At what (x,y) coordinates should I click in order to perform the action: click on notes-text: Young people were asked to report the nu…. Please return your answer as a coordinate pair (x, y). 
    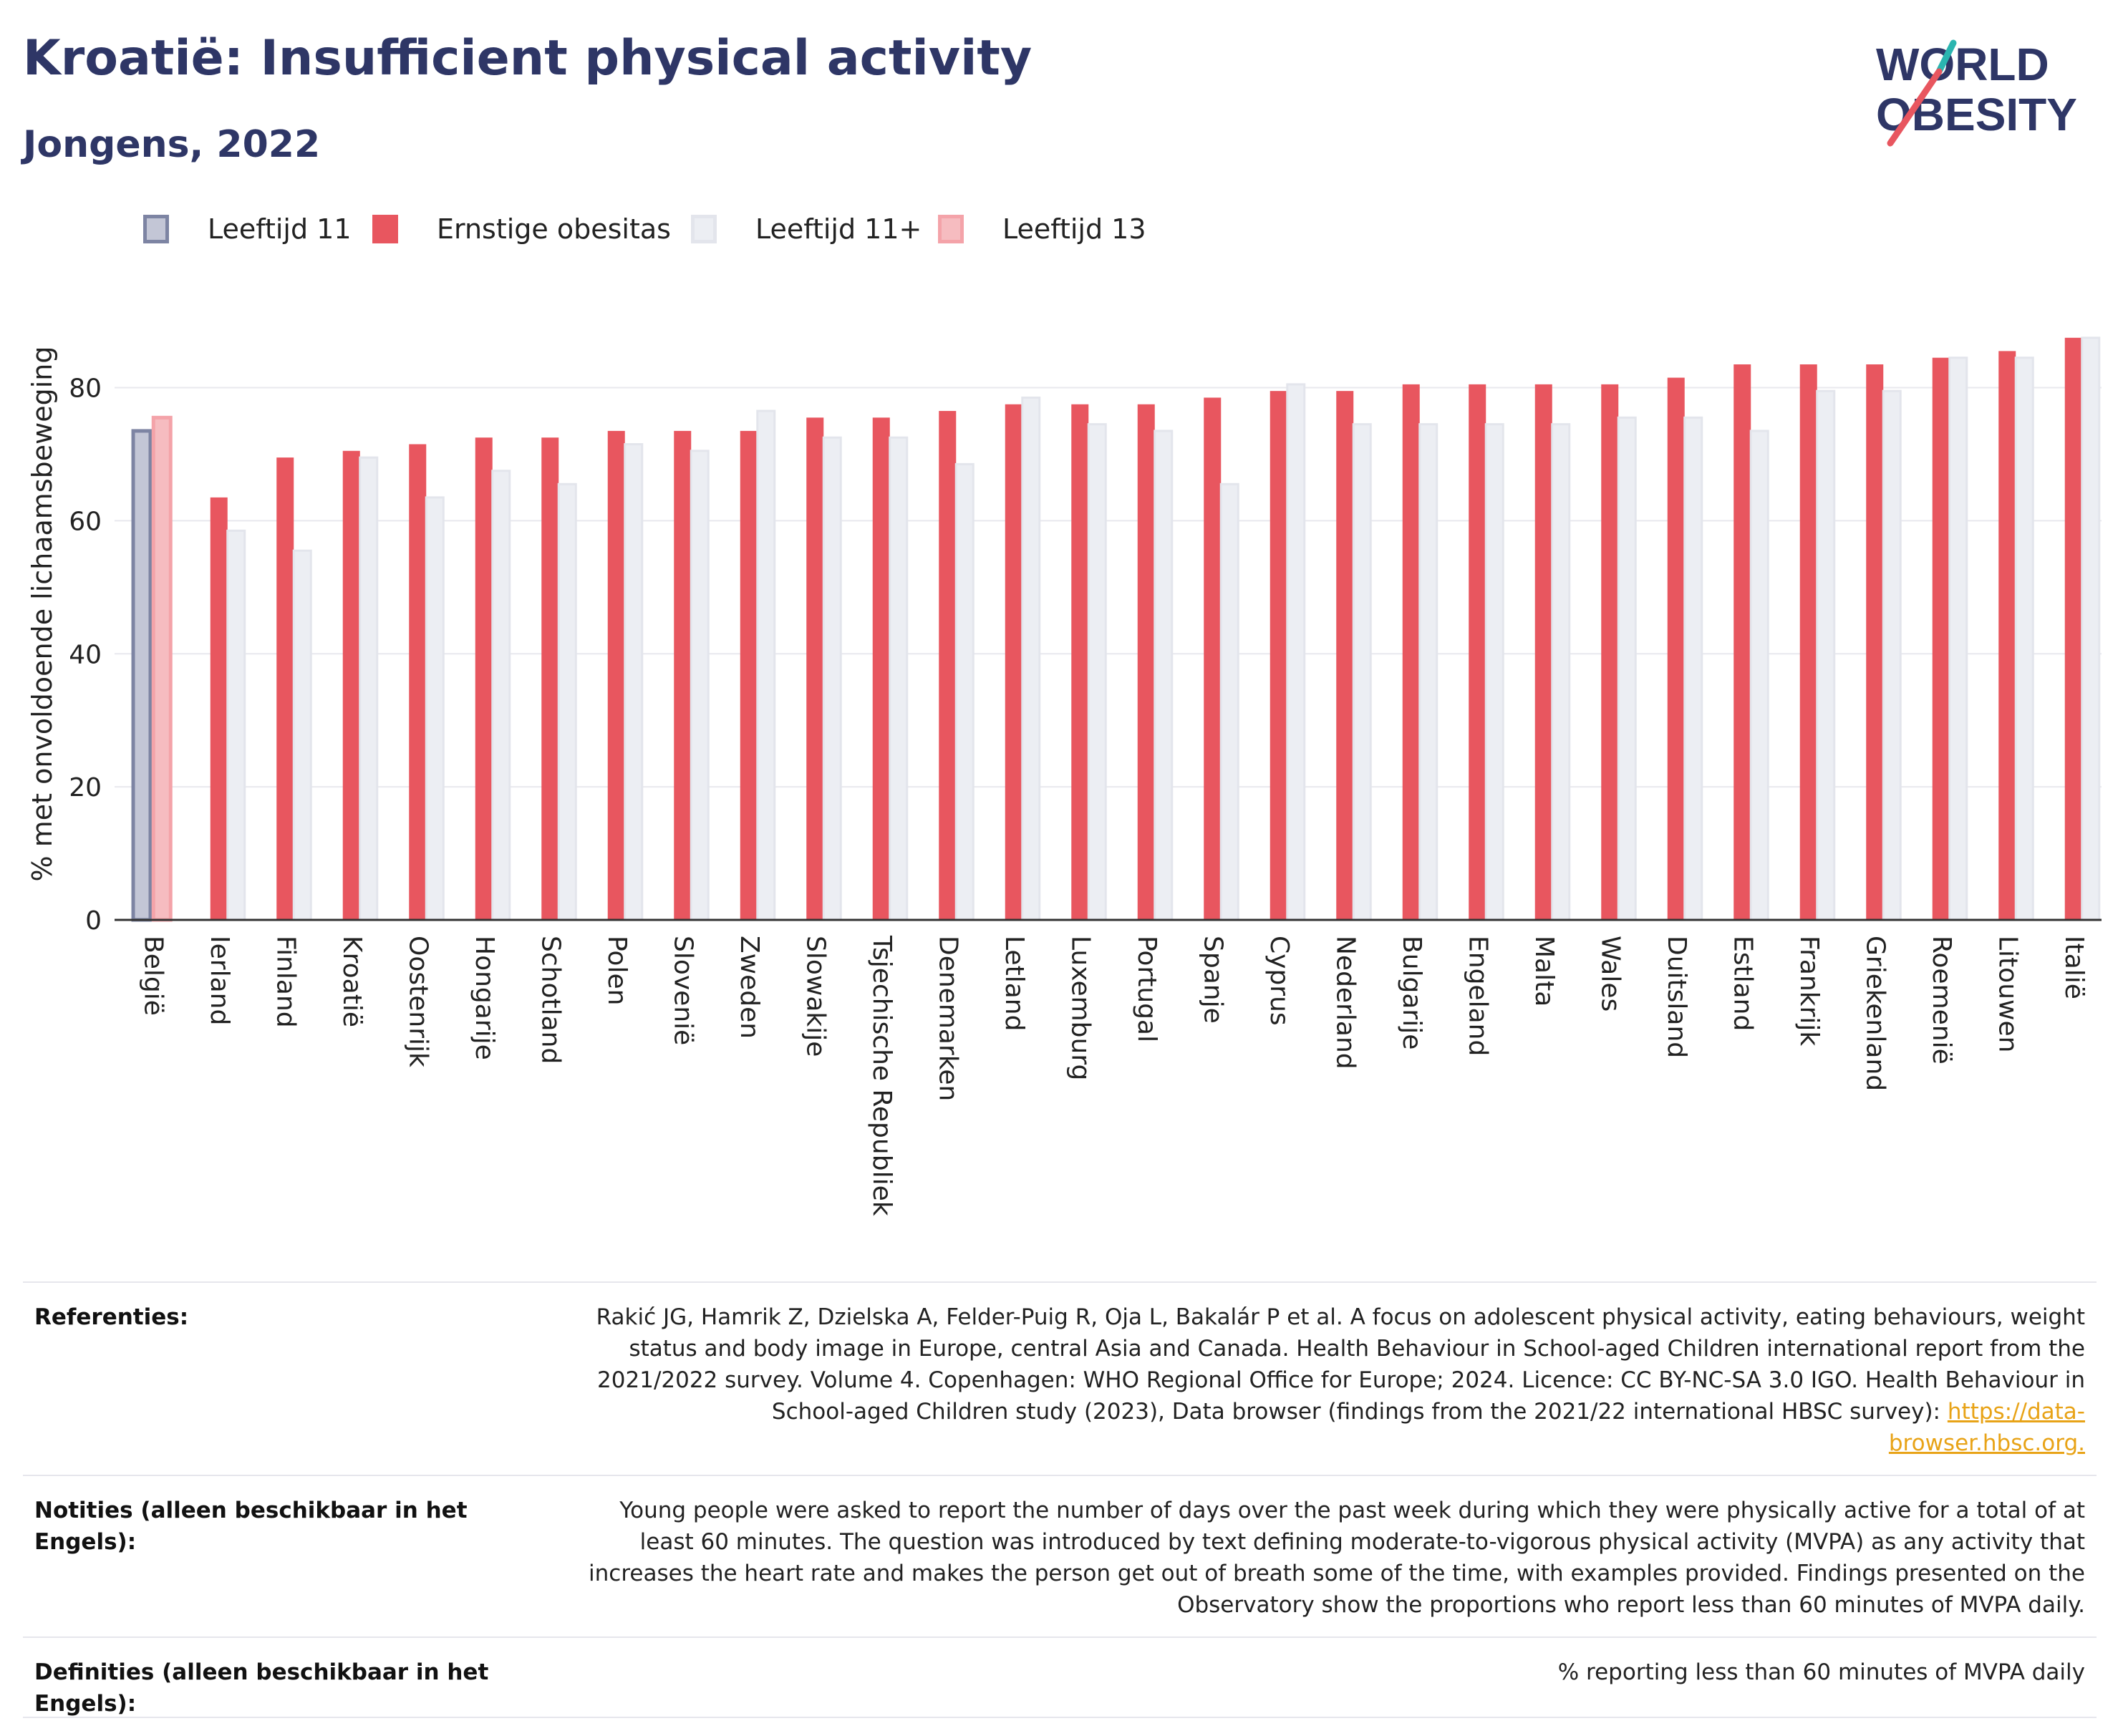
    Looking at the image, I should click on (1337, 1558).